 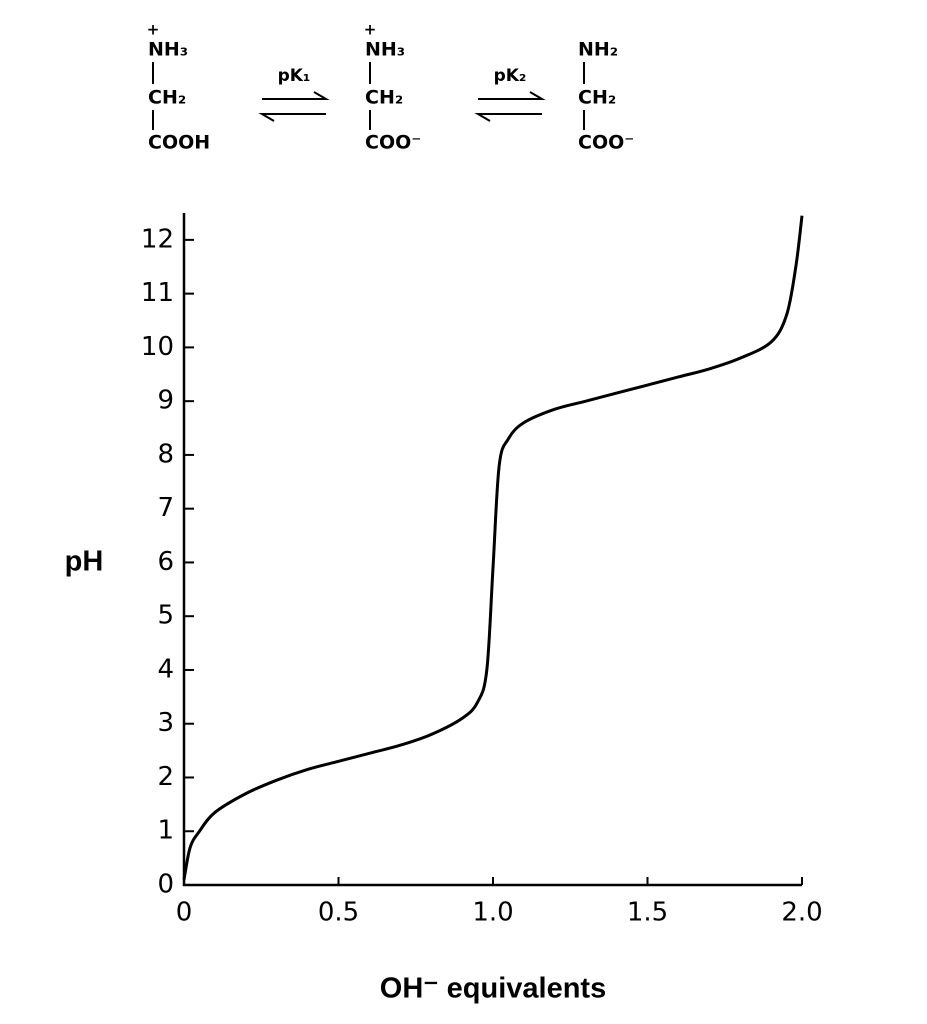 What do you see at coordinates (338, 913) in the screenshot?
I see `x-tick-label: 0.5` at bounding box center [338, 913].